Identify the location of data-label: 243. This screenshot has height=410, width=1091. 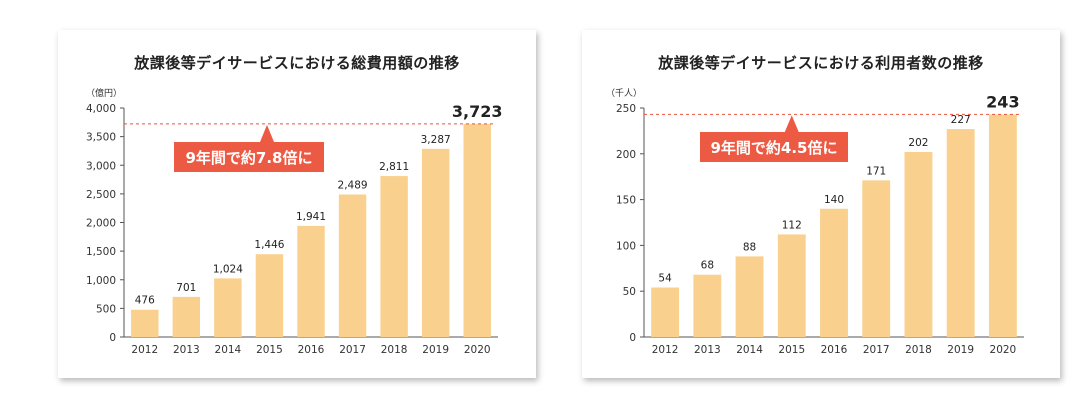
(1002, 101).